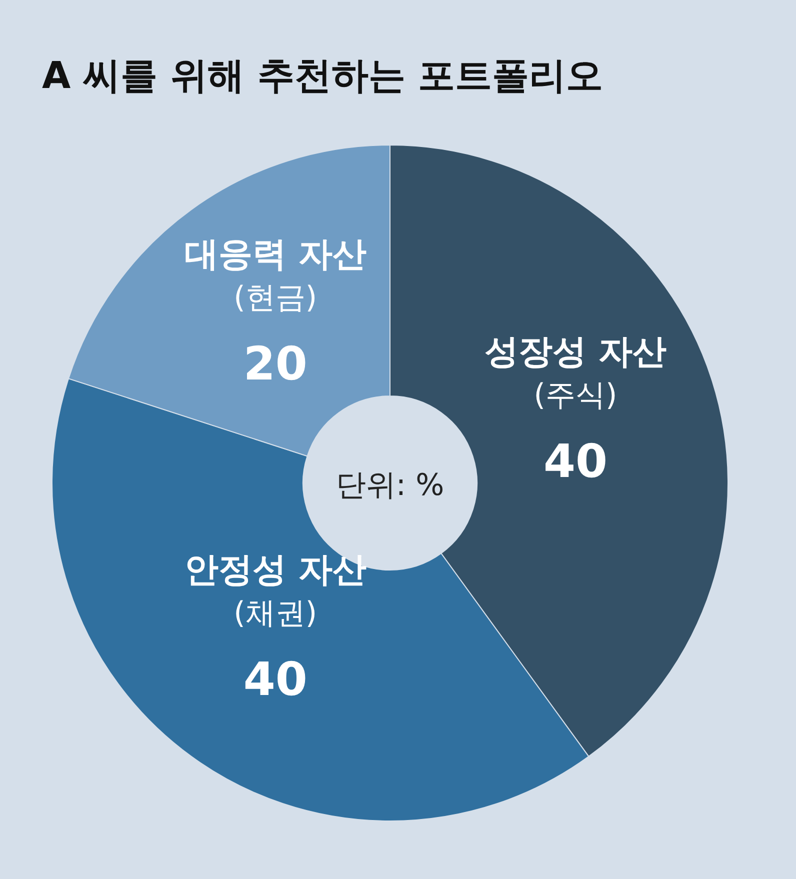 Image resolution: width=796 pixels, height=879 pixels. I want to click on slice-label: 대응력 자산 (현금), so click(275, 275).